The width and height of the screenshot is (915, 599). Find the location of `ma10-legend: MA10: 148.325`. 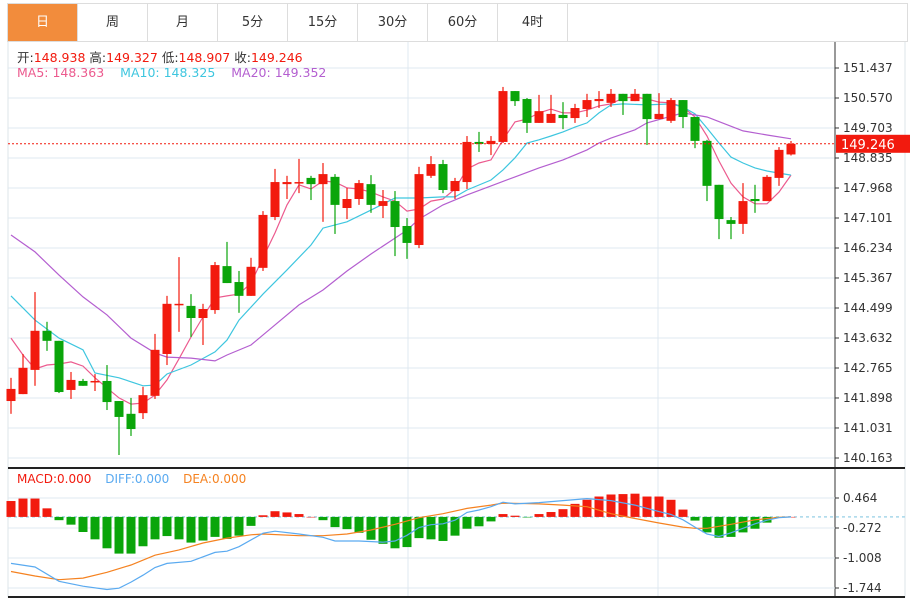

ma10-legend: MA10: 148.325 is located at coordinates (168, 72).